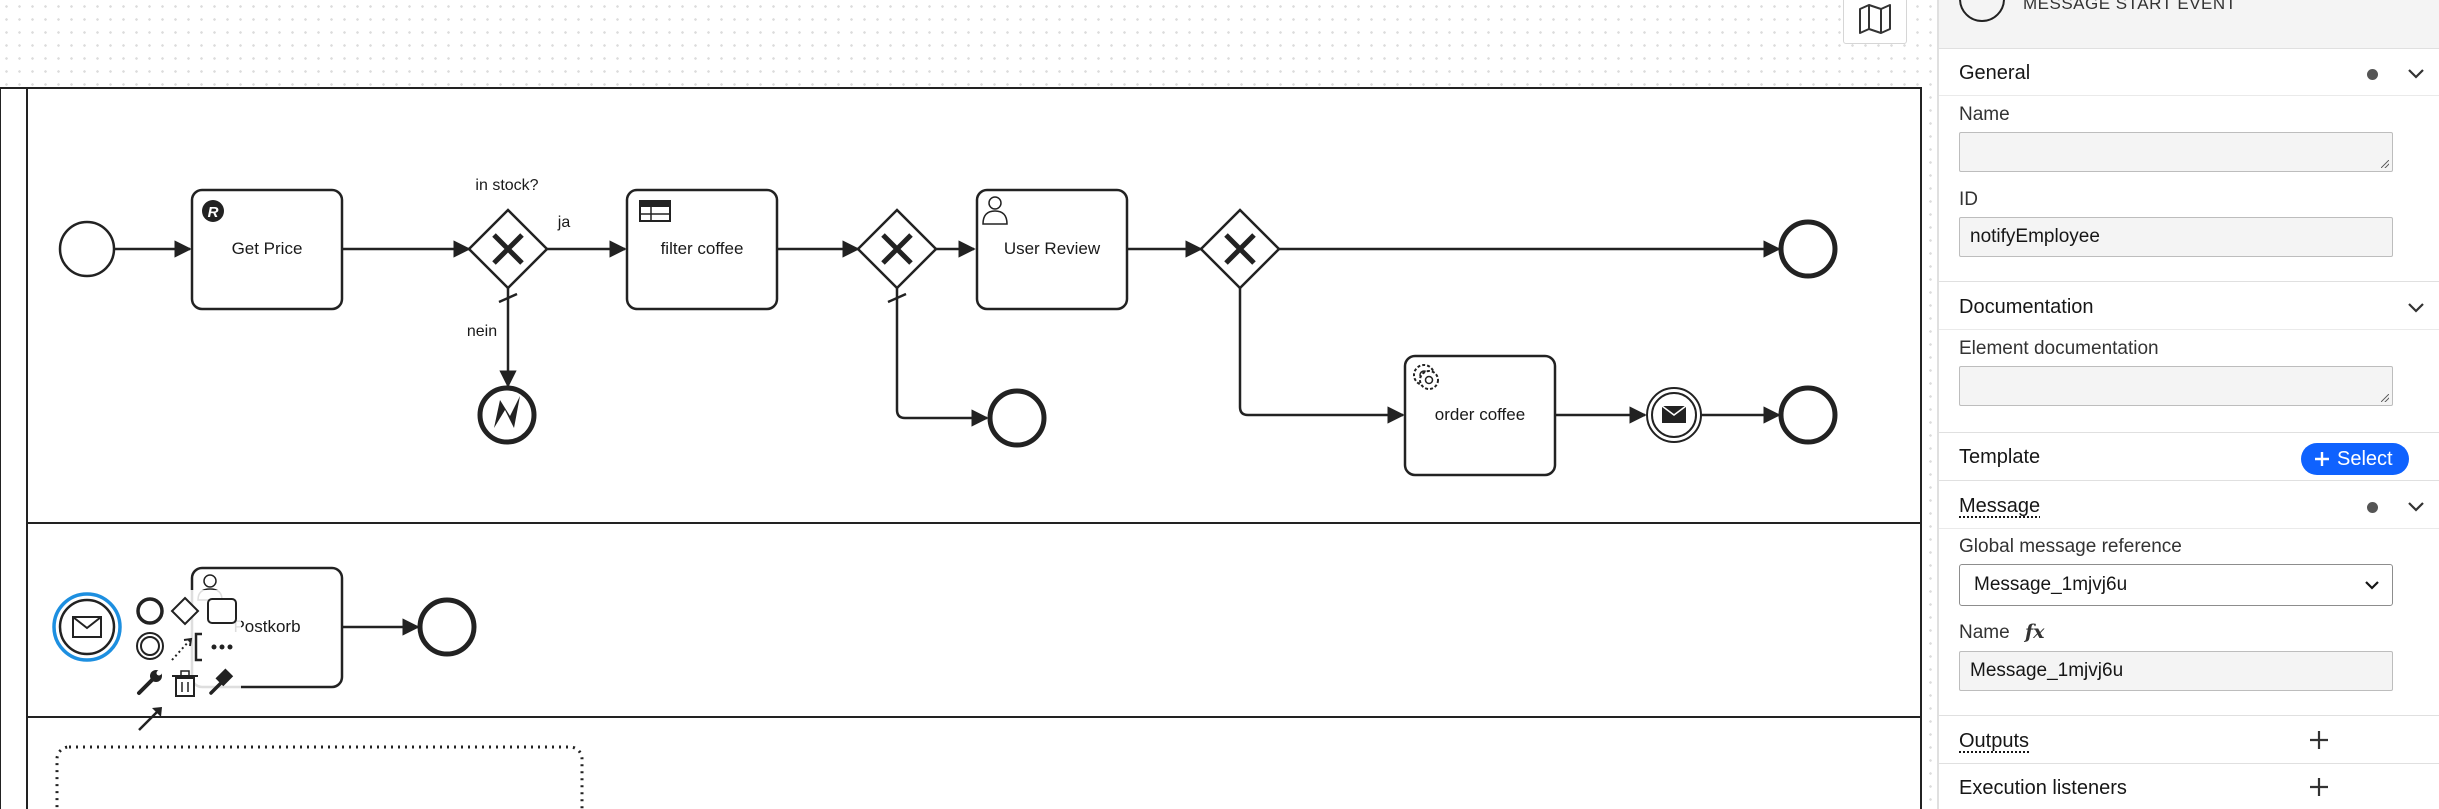 The width and height of the screenshot is (2439, 809). Describe the element at coordinates (2043, 788) in the screenshot. I see `group-title: Execution listeners` at that location.